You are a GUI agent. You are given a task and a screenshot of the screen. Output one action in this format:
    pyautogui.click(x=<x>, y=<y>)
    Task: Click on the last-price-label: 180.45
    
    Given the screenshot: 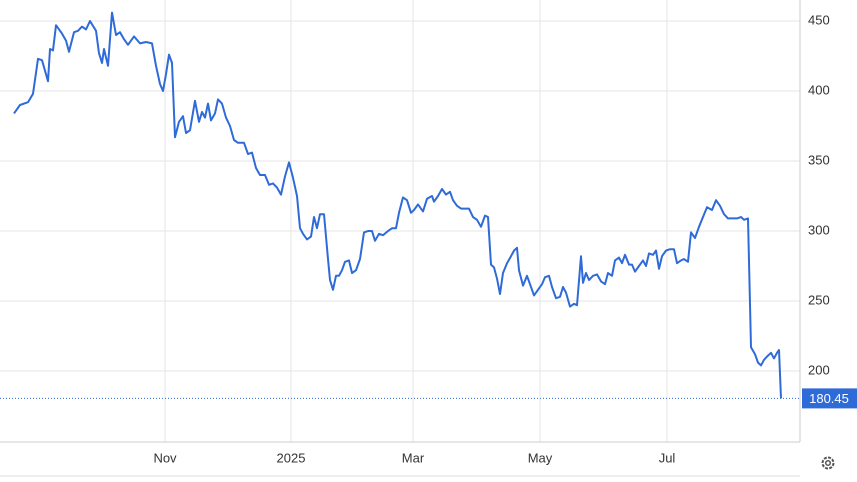 What is the action you would take?
    pyautogui.click(x=829, y=398)
    